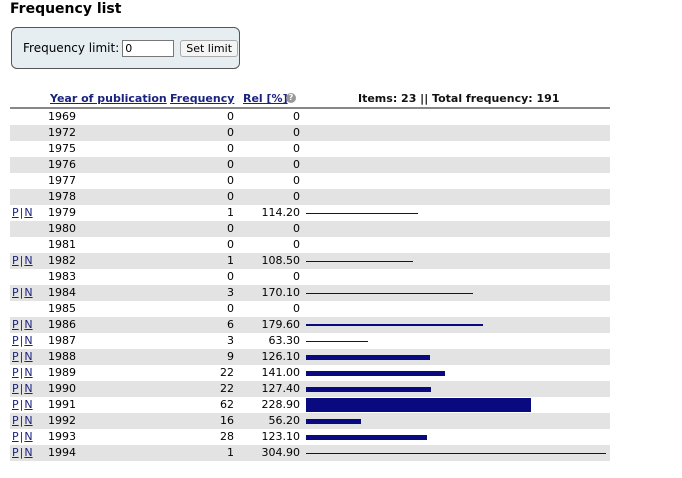 The height and width of the screenshot is (478, 682). What do you see at coordinates (62, 164) in the screenshot?
I see `year-cell: 1976` at bounding box center [62, 164].